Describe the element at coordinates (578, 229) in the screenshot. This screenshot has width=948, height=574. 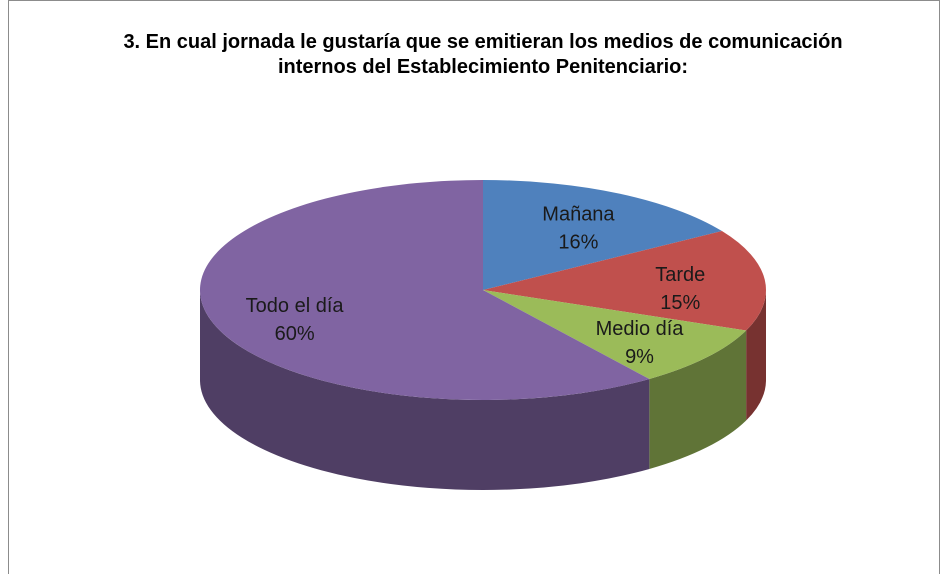
I see `data-label: Mañana 16%` at that location.